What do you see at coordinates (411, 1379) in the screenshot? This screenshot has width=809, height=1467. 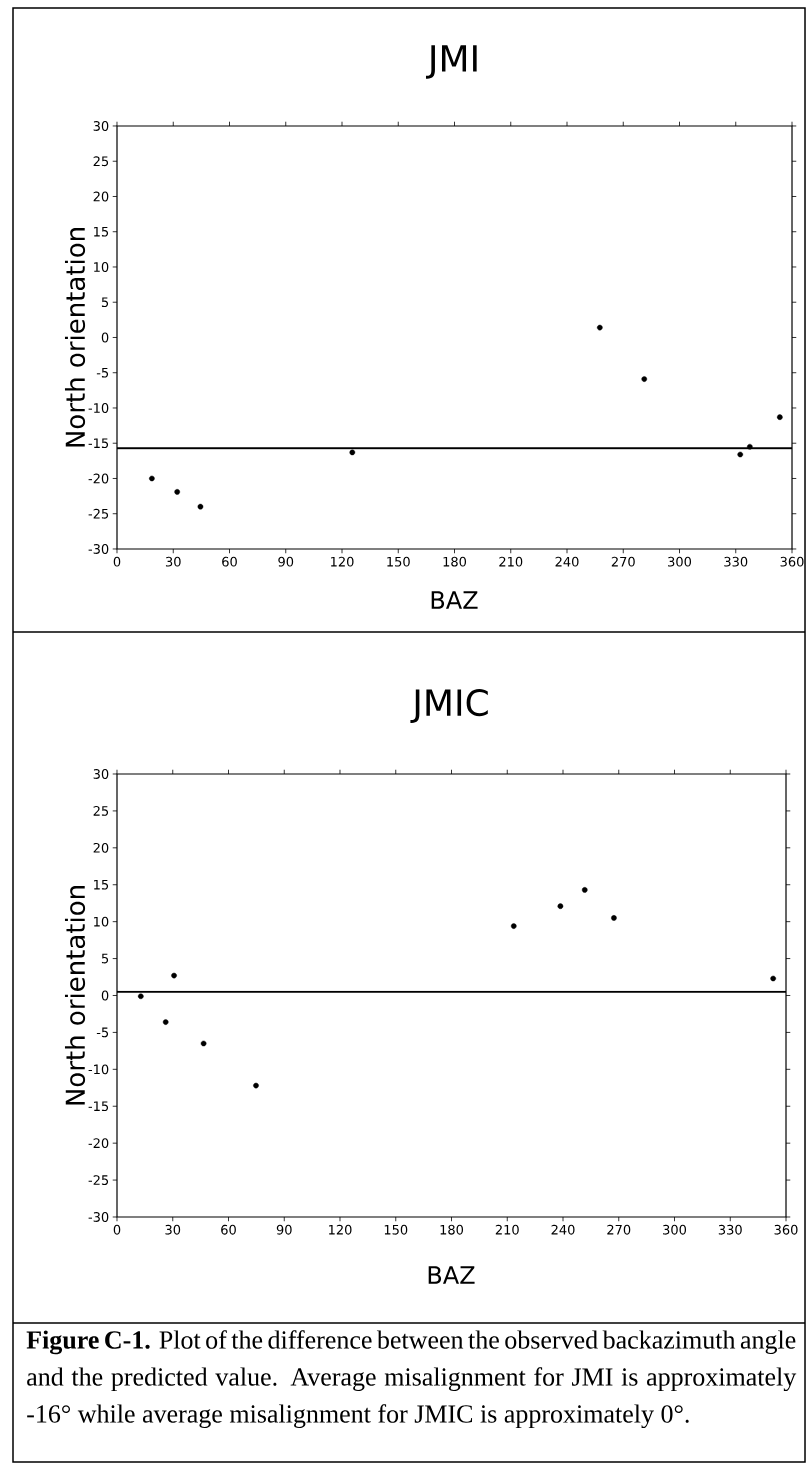 I see `text: Figure C-1. Plot of the difference between the observed backazimuth angle and the predicted value. Average misalignment for JMI is approximately -16° while average misalignment for JMIC is approximately 0°.` at bounding box center [411, 1379].